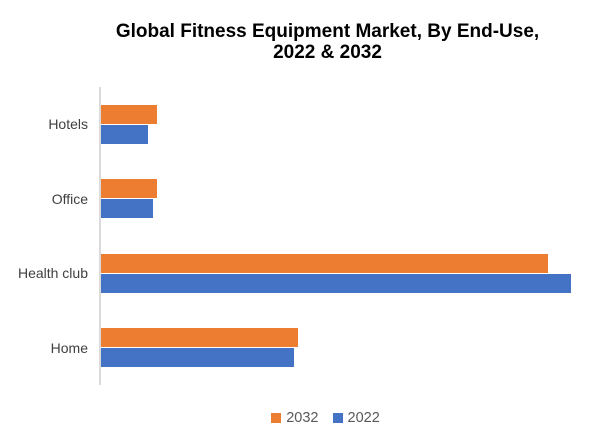  Describe the element at coordinates (197, 358) in the screenshot. I see `bar-2022-home` at that location.